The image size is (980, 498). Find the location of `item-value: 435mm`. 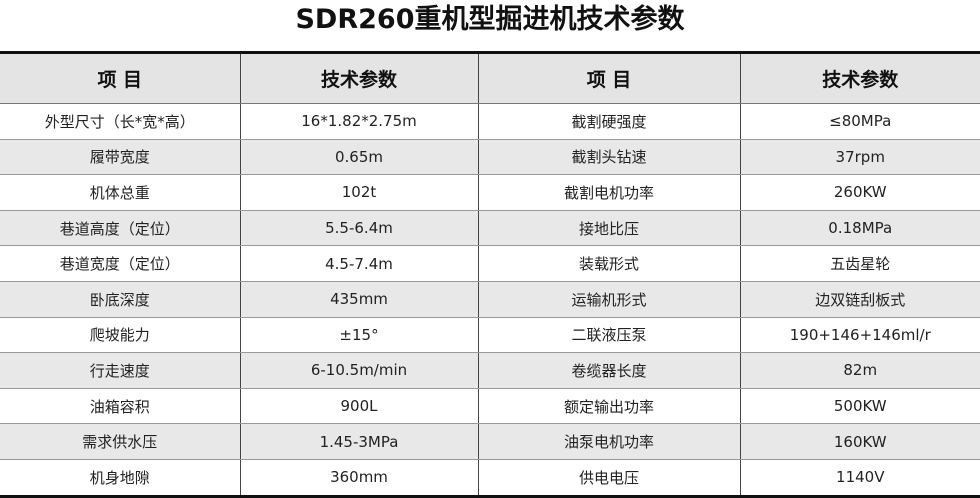

item-value: 435mm is located at coordinates (358, 299).